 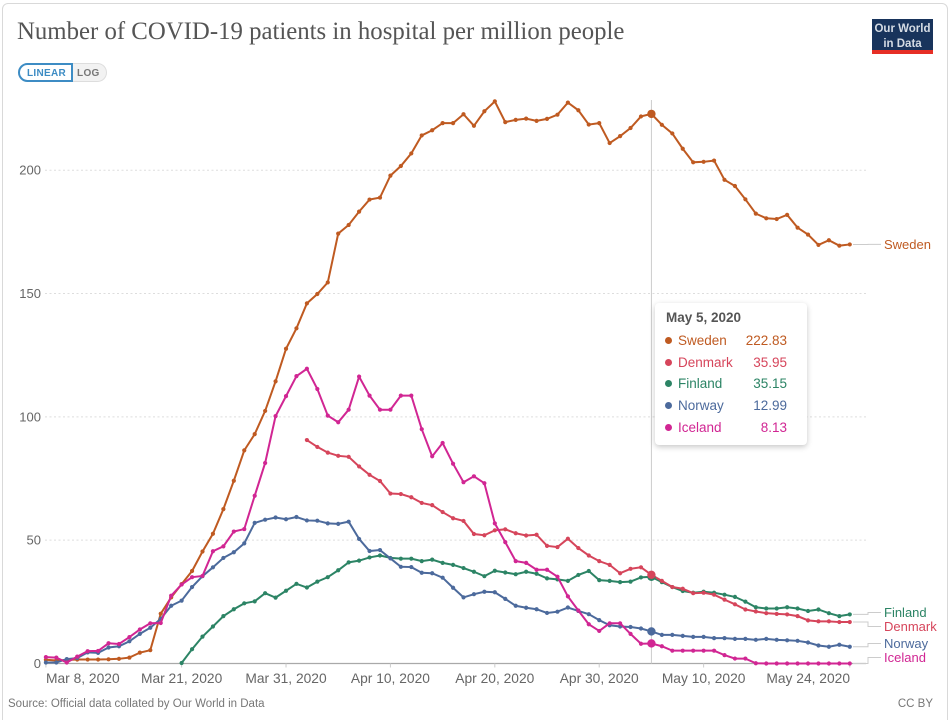 I want to click on svg-text: Apr 20, 2020, so click(x=494, y=678).